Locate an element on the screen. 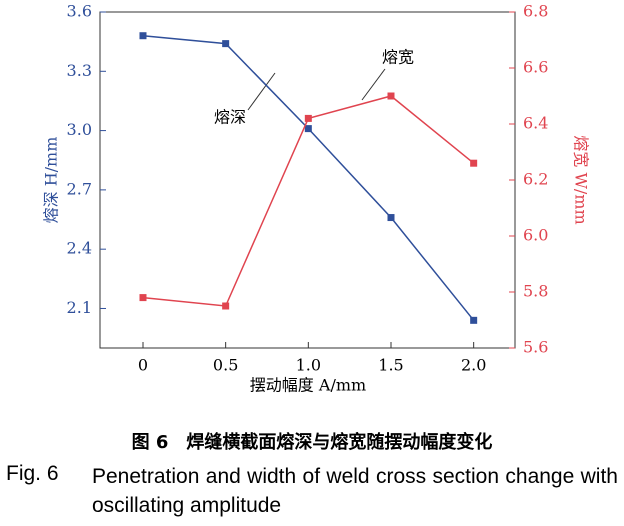  x-tick-label: 1.0 is located at coordinates (308, 365).